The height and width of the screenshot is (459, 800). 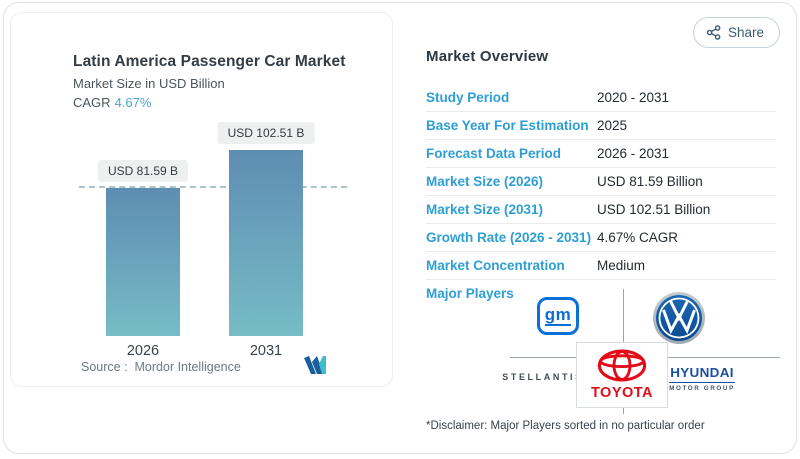 What do you see at coordinates (494, 153) in the screenshot?
I see `overview-row-label: Forecast Data Period` at bounding box center [494, 153].